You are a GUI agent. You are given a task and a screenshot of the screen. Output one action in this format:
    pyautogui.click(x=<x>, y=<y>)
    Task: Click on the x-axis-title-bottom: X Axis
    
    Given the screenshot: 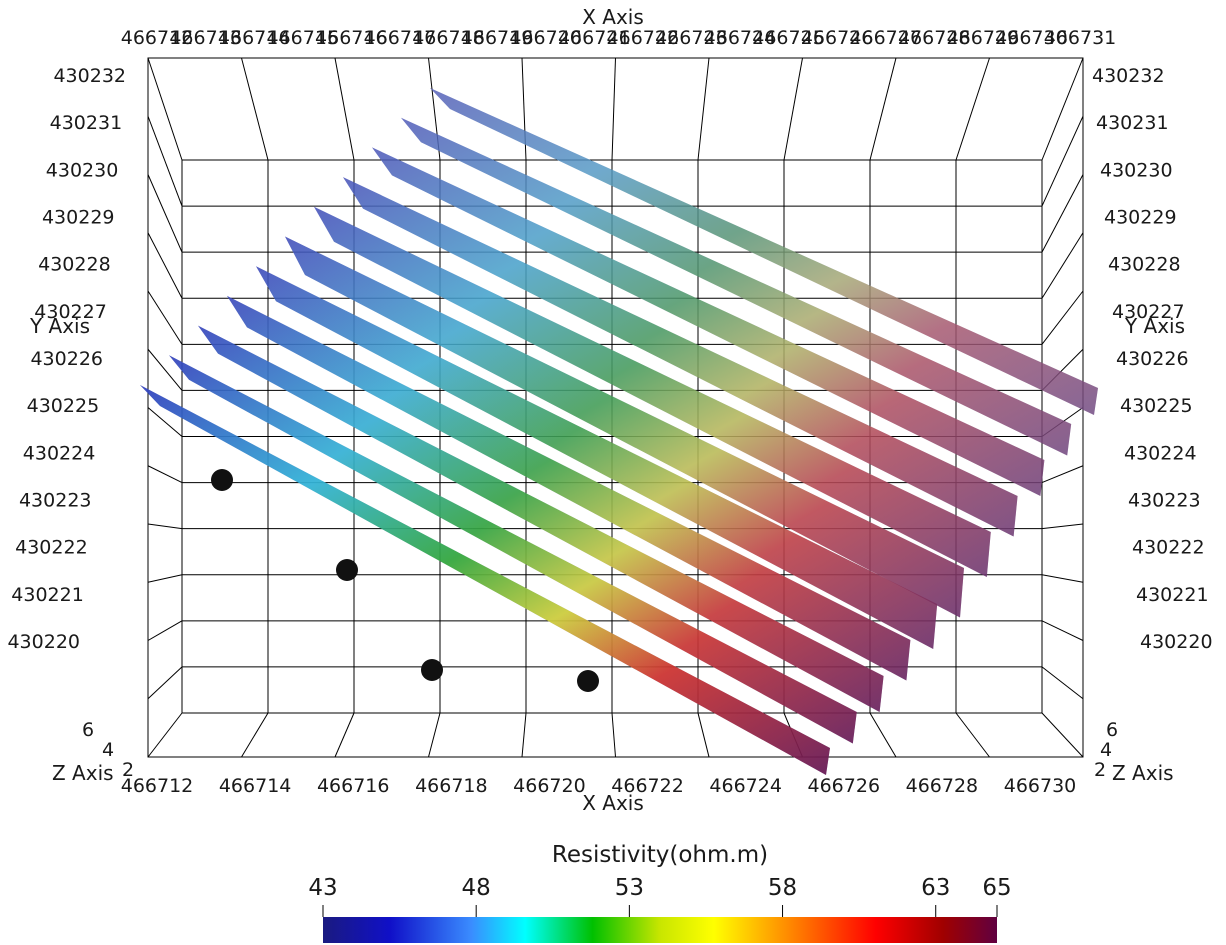 What is the action you would take?
    pyautogui.click(x=613, y=803)
    